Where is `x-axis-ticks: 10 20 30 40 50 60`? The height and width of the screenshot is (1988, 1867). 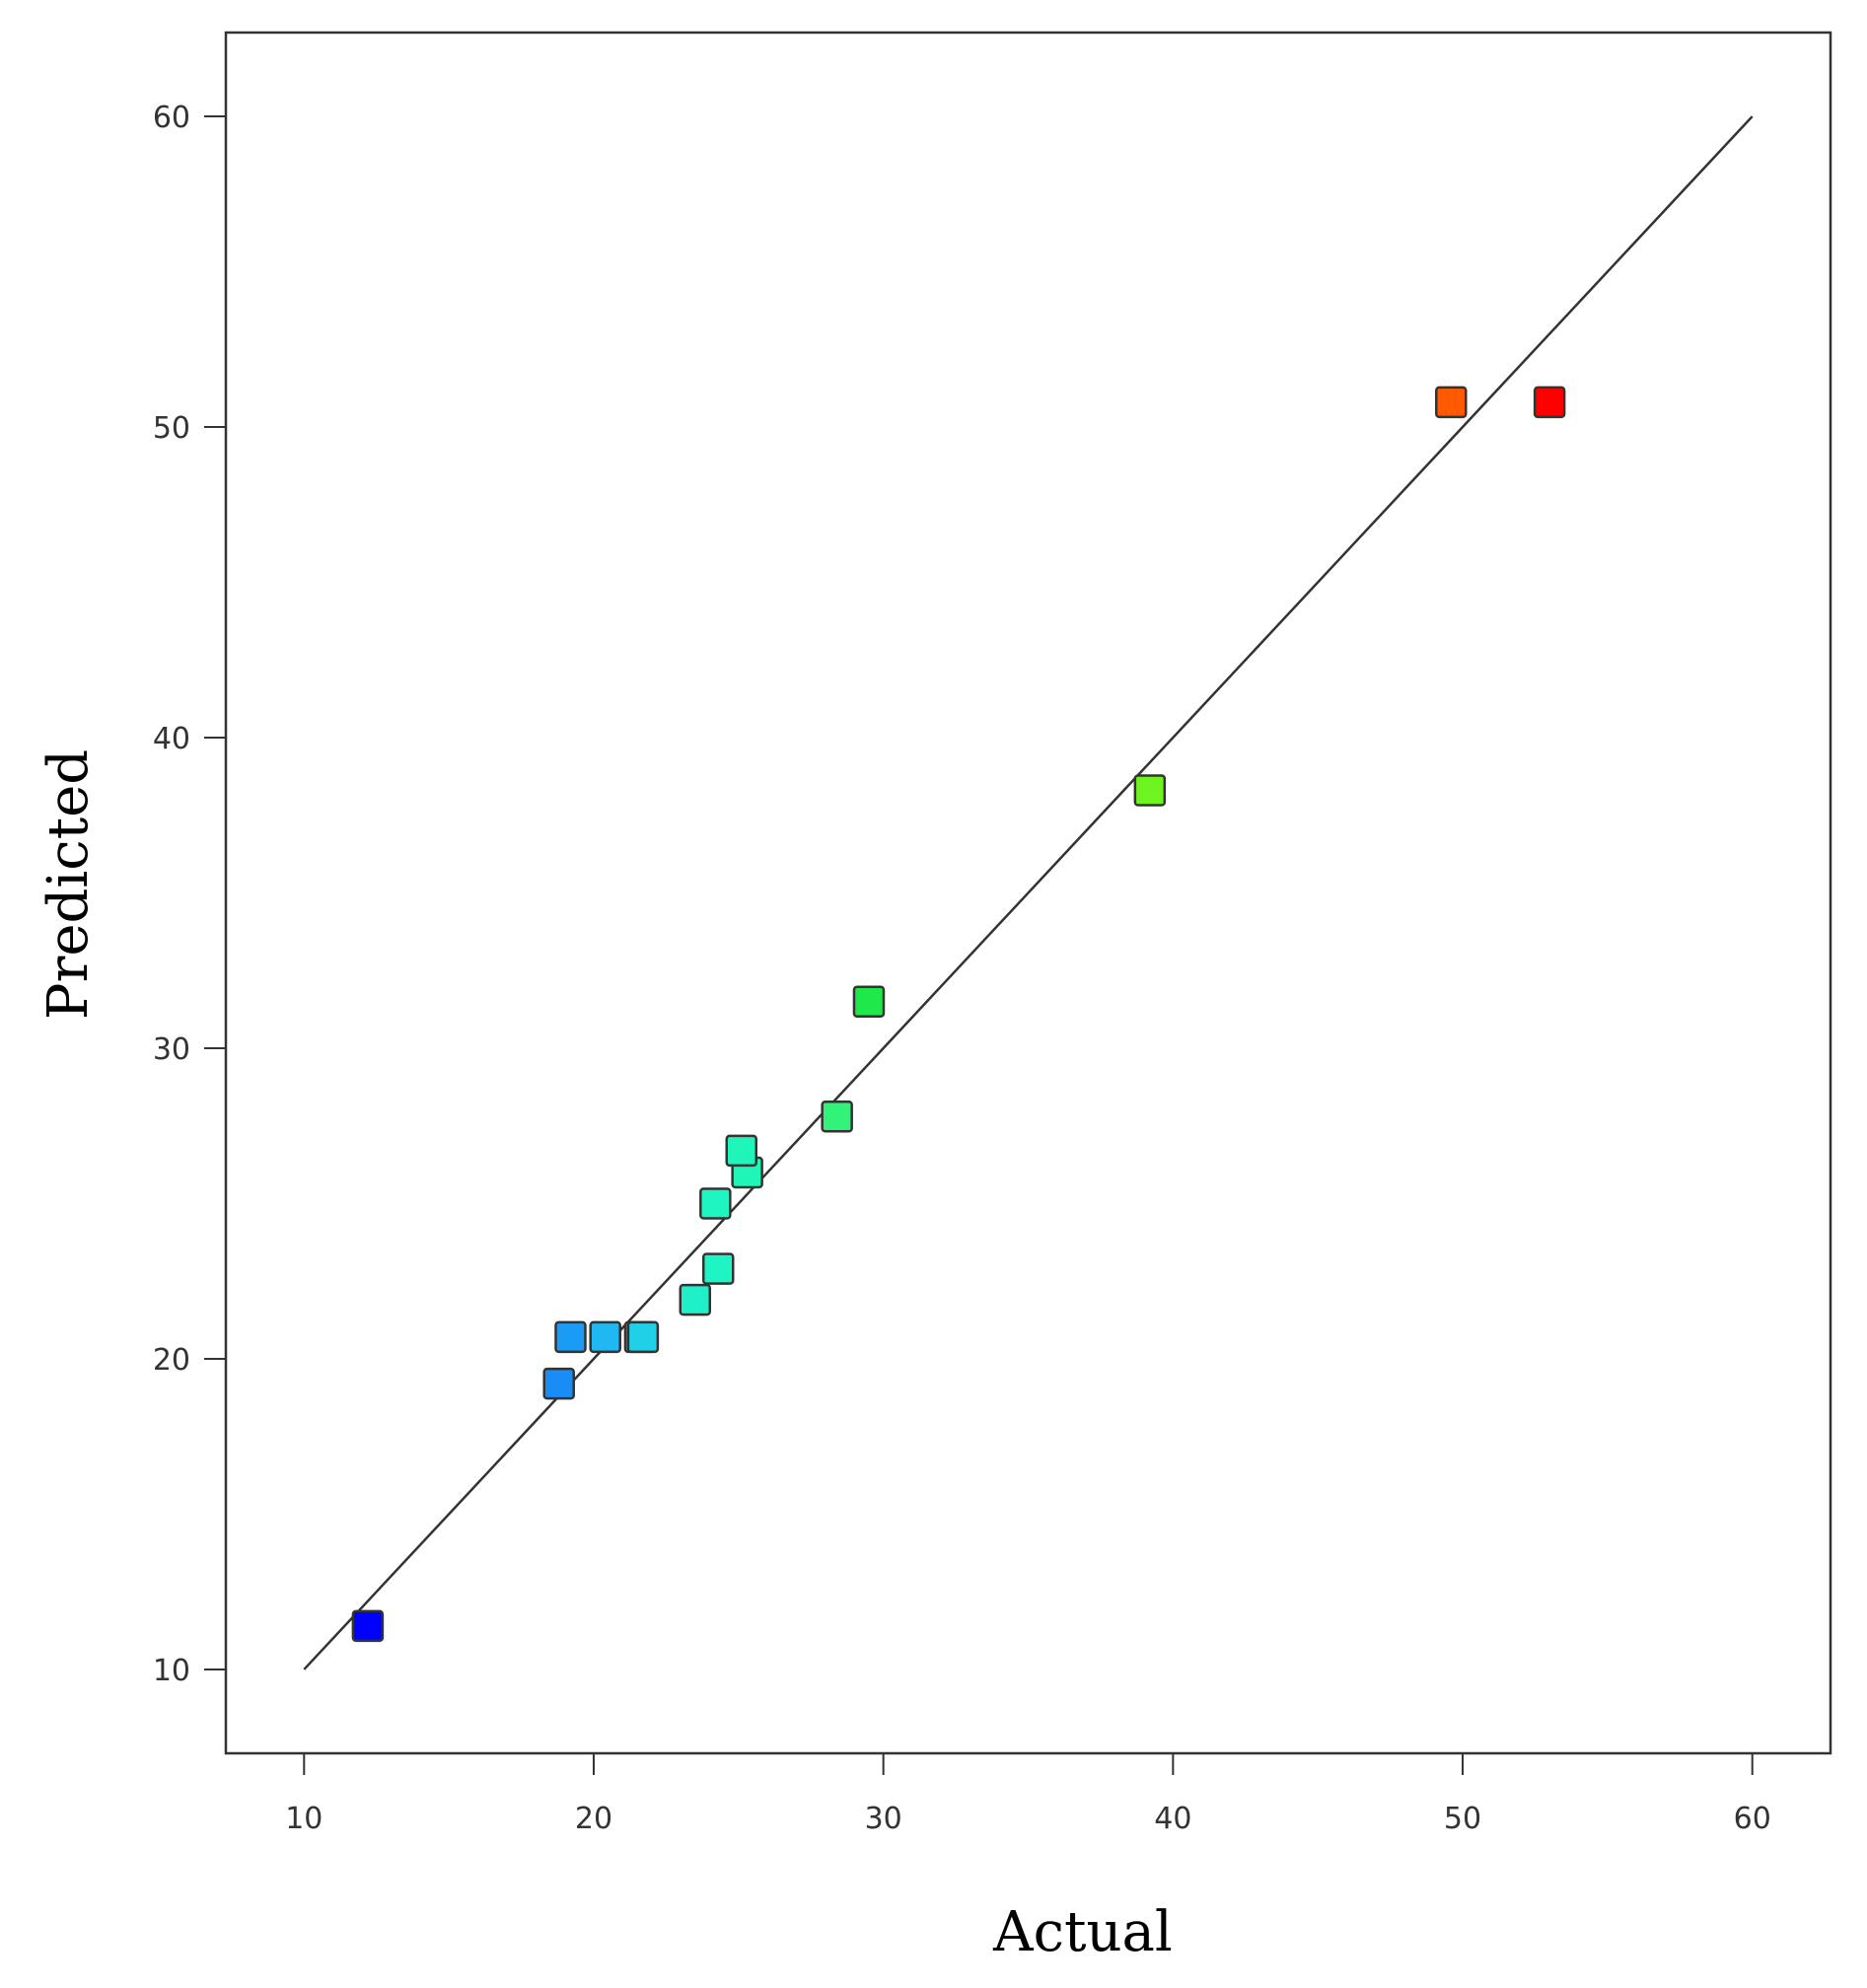 x-axis-ticks: 10 20 30 40 50 60 is located at coordinates (1028, 1794).